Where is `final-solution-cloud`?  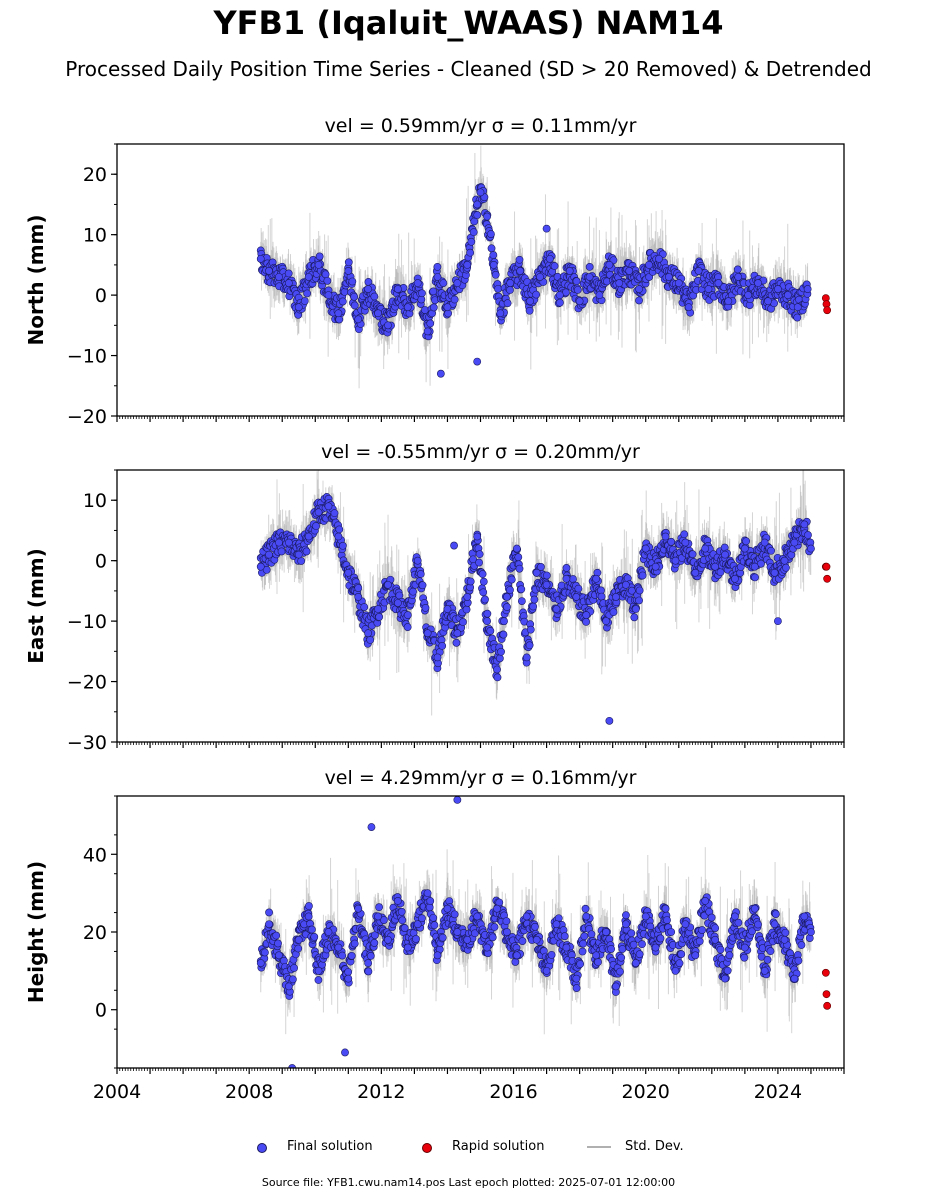 final-solution-cloud is located at coordinates (534, 262).